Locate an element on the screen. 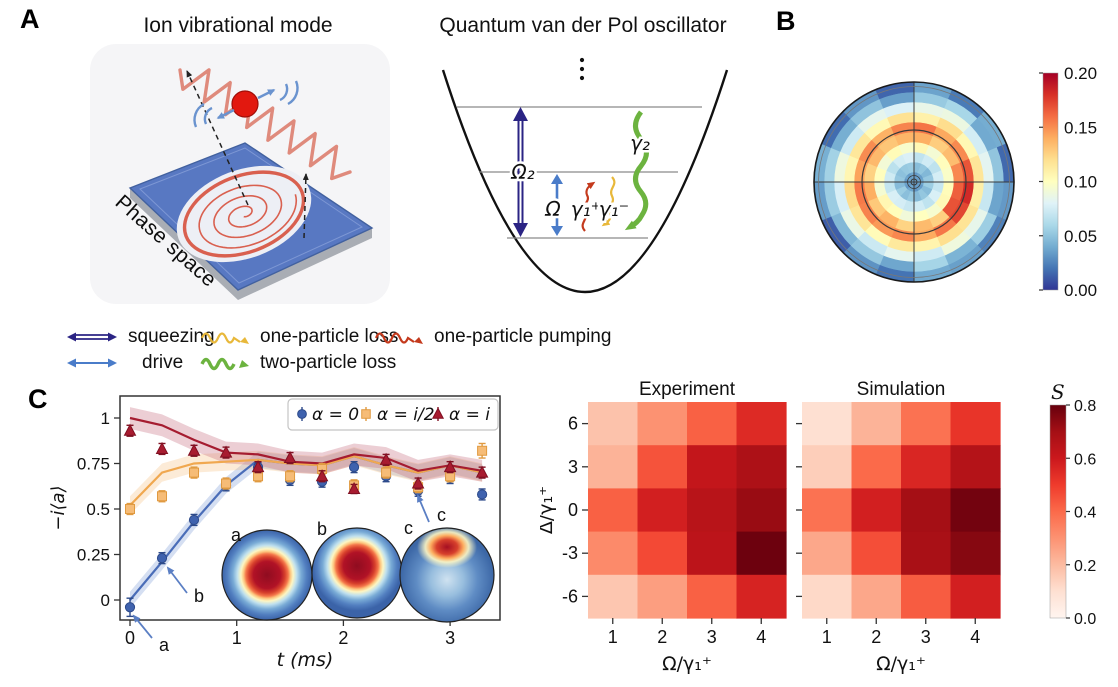  wigner-polar-heatmap: 0.20 0.15 0.10 0.05 0.00 is located at coordinates (955, 182).